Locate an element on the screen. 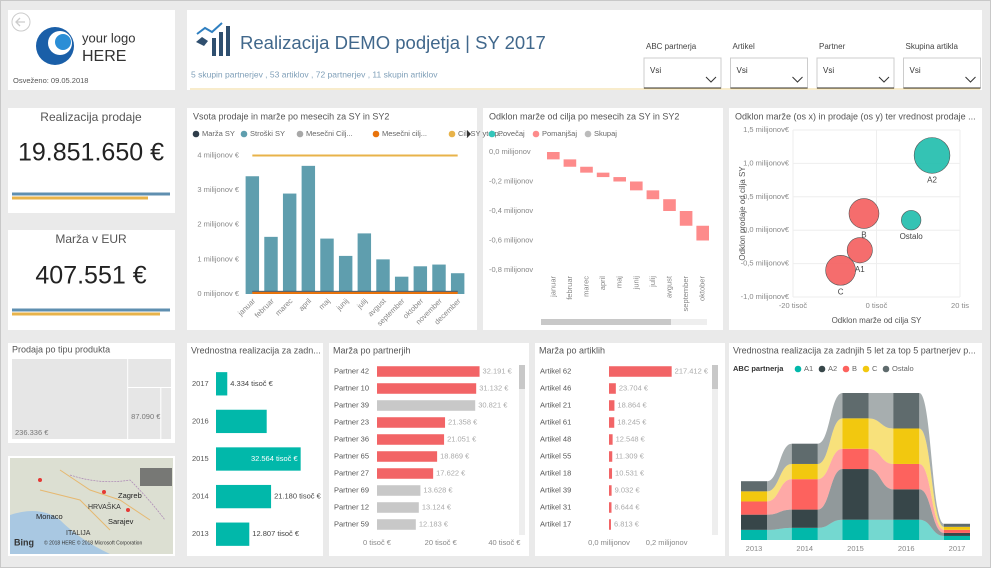  chart-title: Prodaja po tipu produkta is located at coordinates (61, 349).